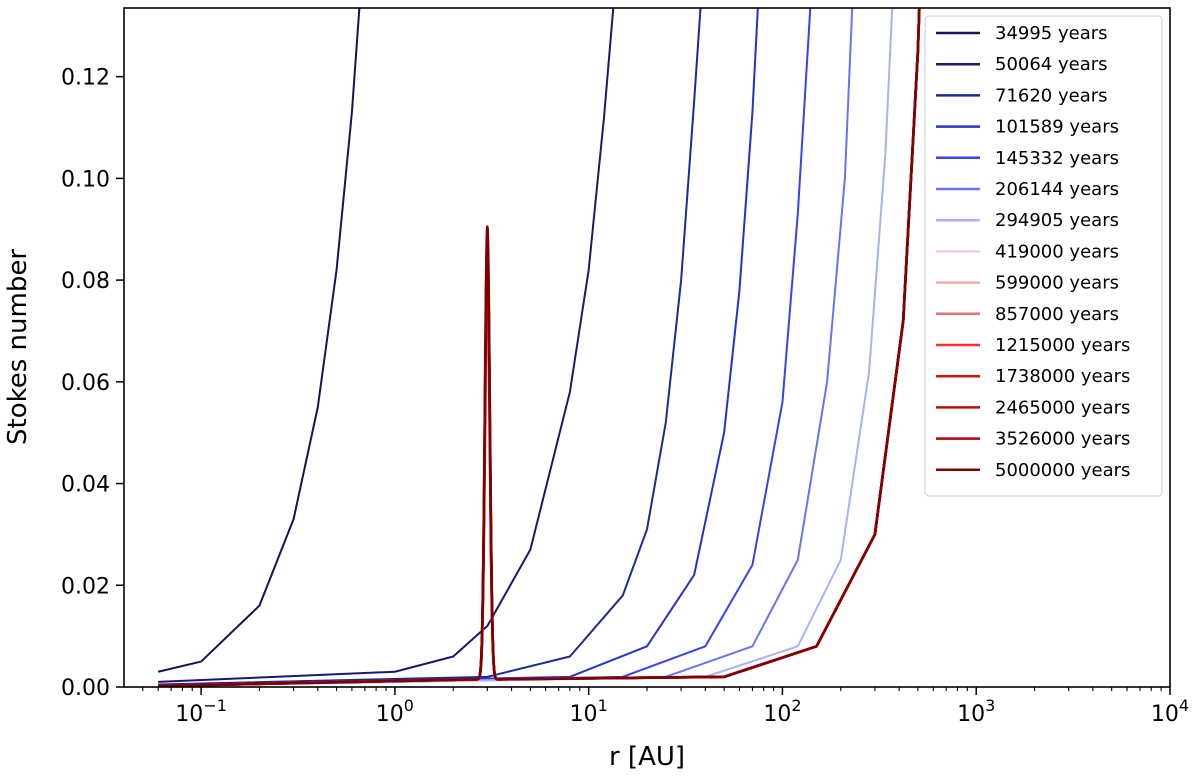 This screenshot has height=776, width=1200. Describe the element at coordinates (85, 383) in the screenshot. I see `y-tick-label: 0.06` at that location.